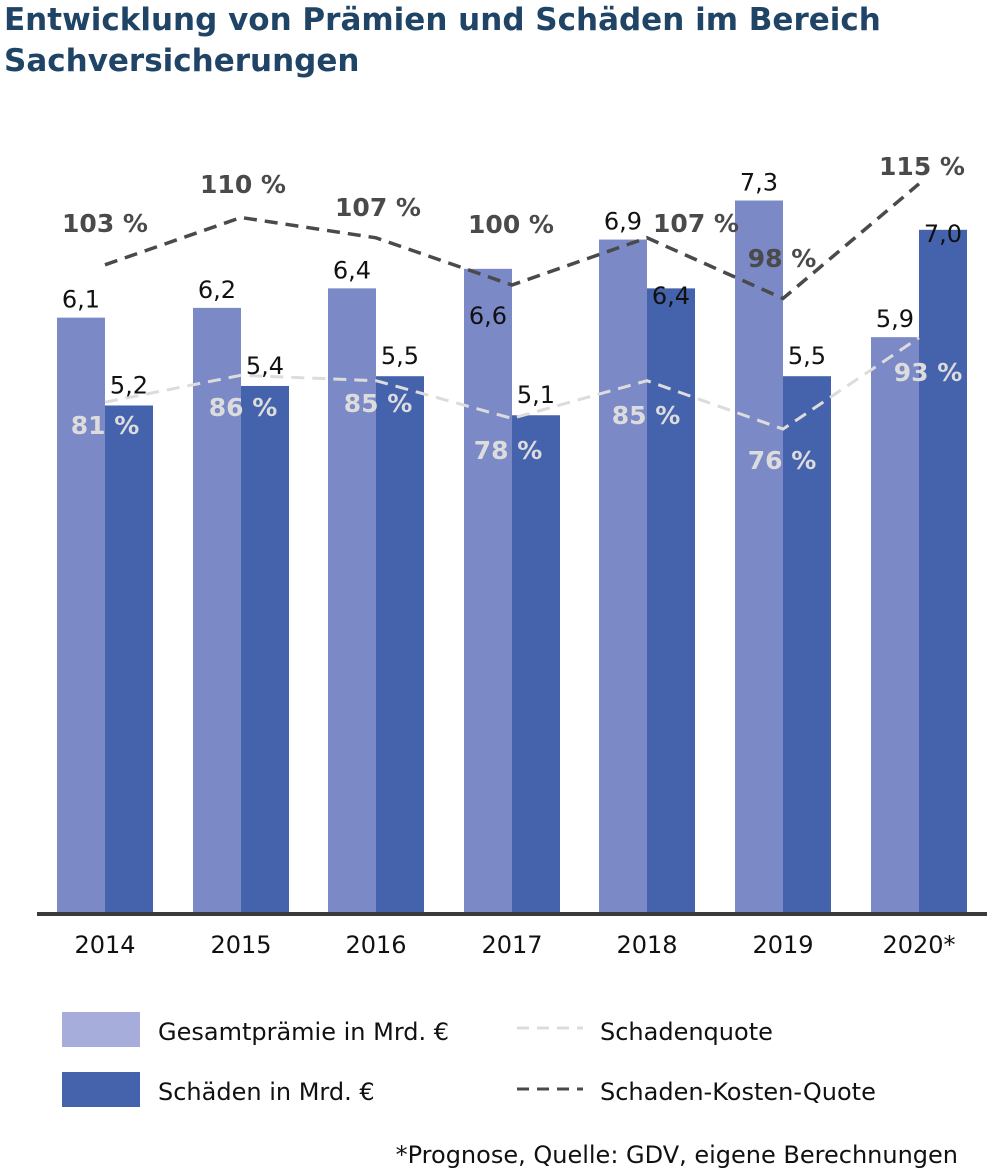  I want to click on legend-label: Gesamtprämie in Mrd. €, so click(303, 1032).